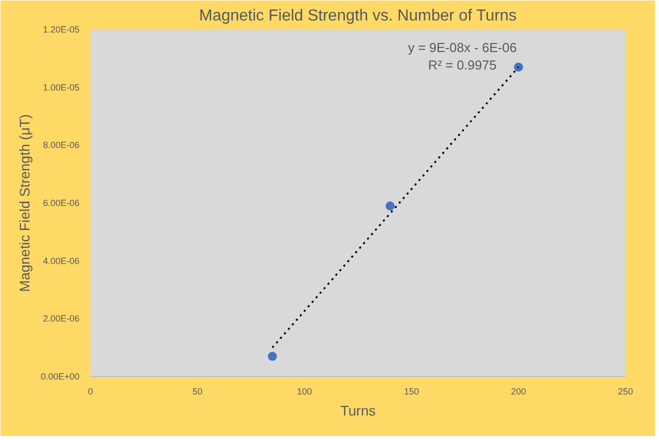  What do you see at coordinates (61, 261) in the screenshot?
I see `y-tick-label: 4.00E-06` at bounding box center [61, 261].